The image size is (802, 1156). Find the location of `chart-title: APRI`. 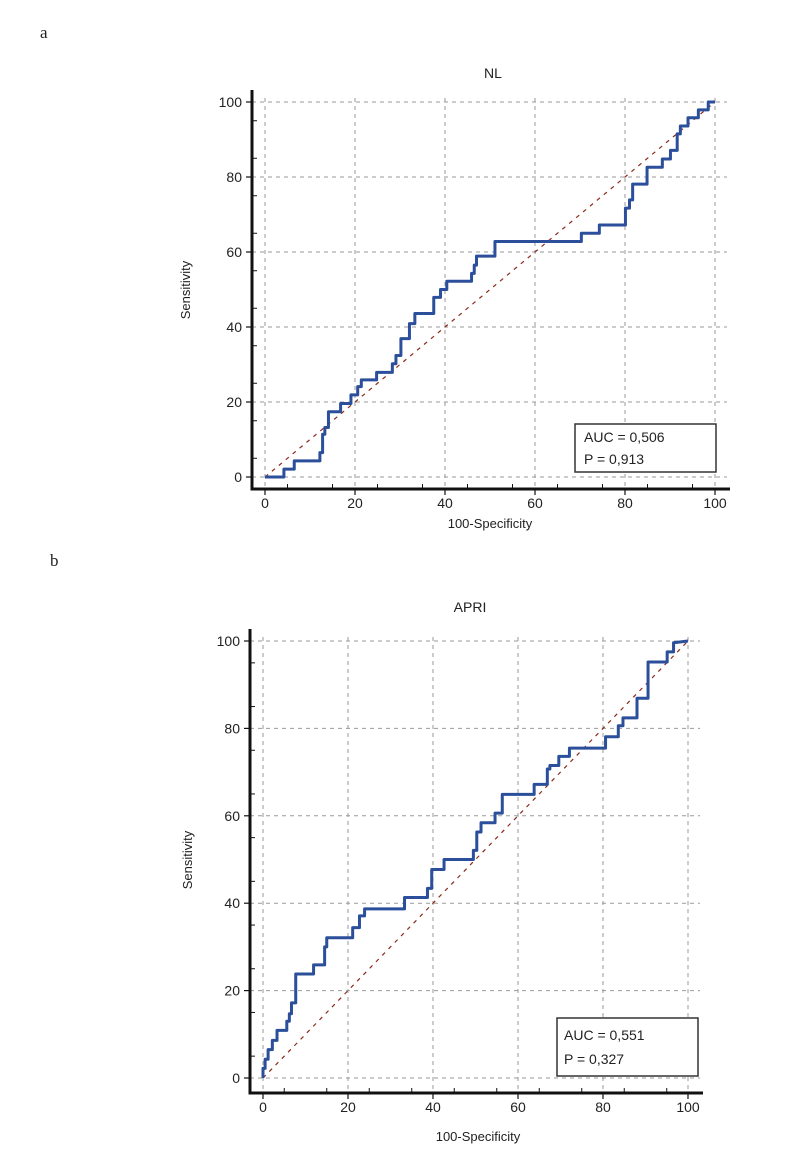

chart-title: APRI is located at coordinates (470, 607).